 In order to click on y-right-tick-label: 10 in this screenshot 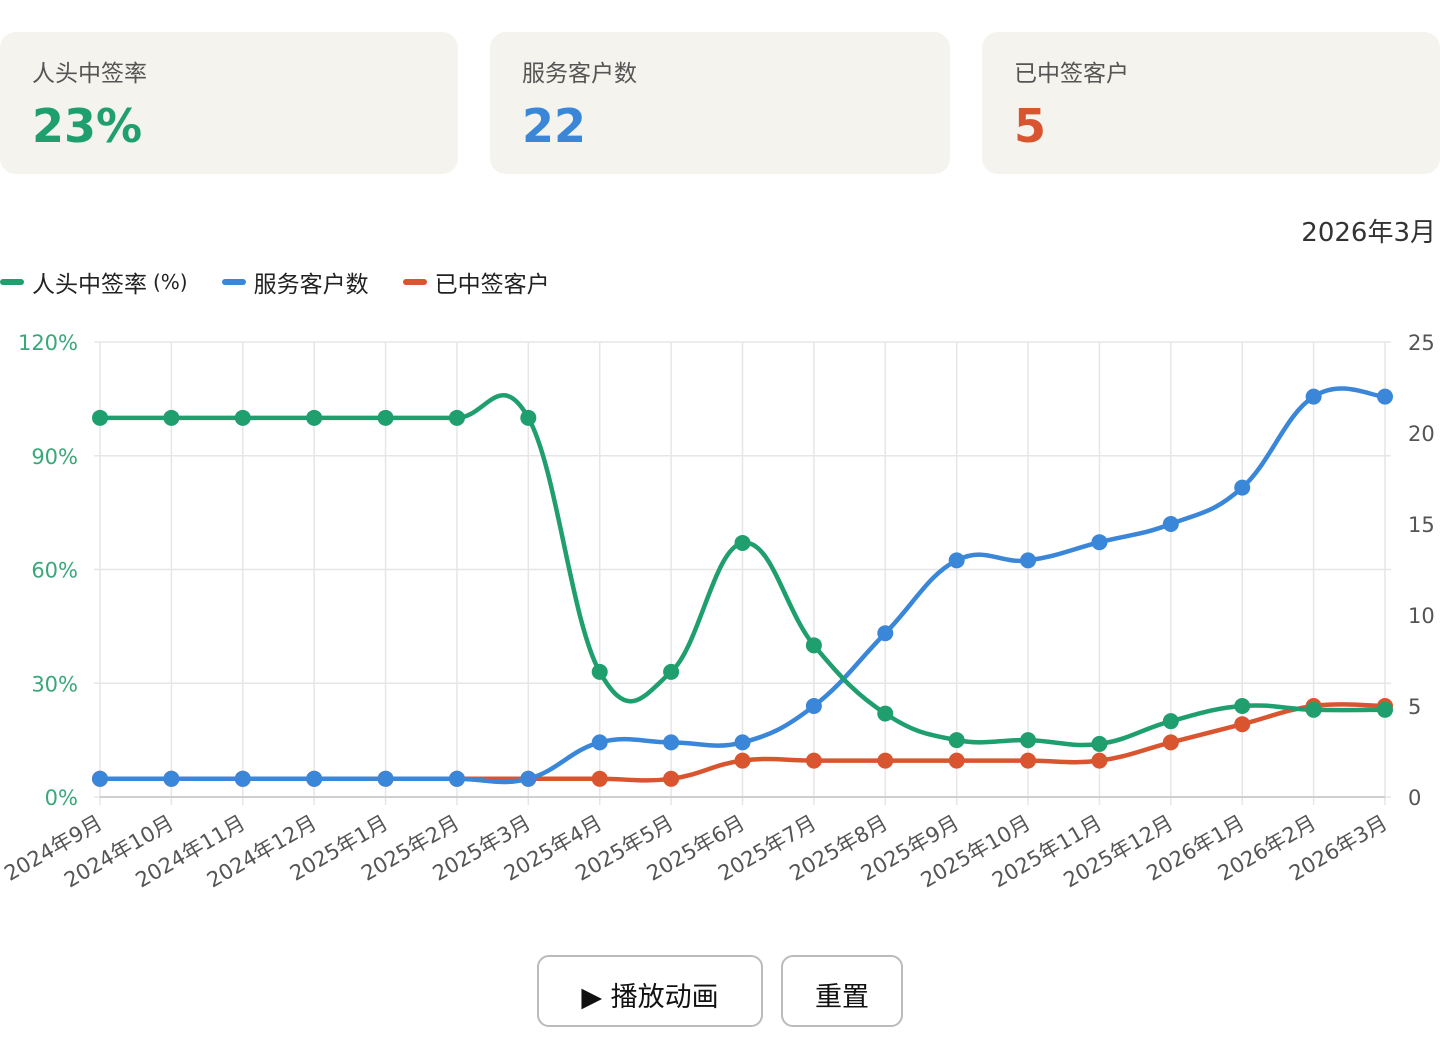, I will do `click(1421, 616)`.